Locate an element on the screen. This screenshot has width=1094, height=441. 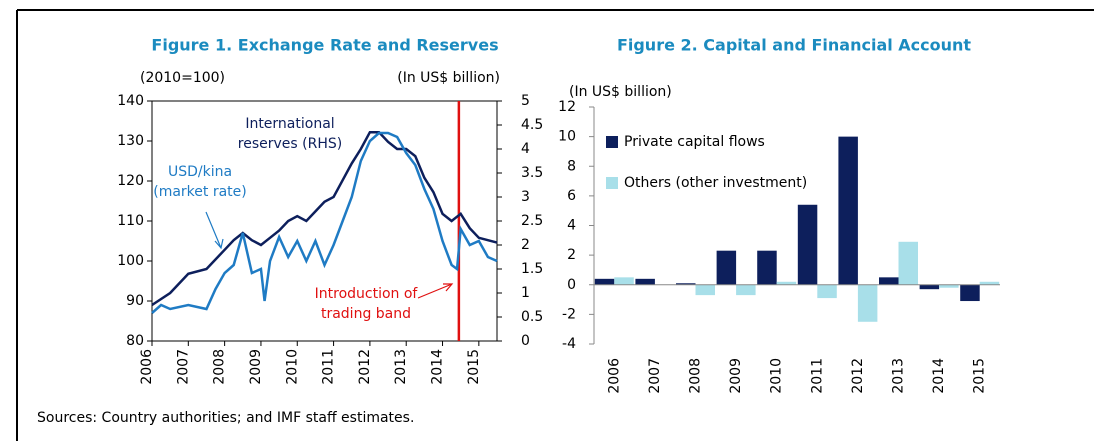
y-tick-label: 110 is located at coordinates (130, 221).